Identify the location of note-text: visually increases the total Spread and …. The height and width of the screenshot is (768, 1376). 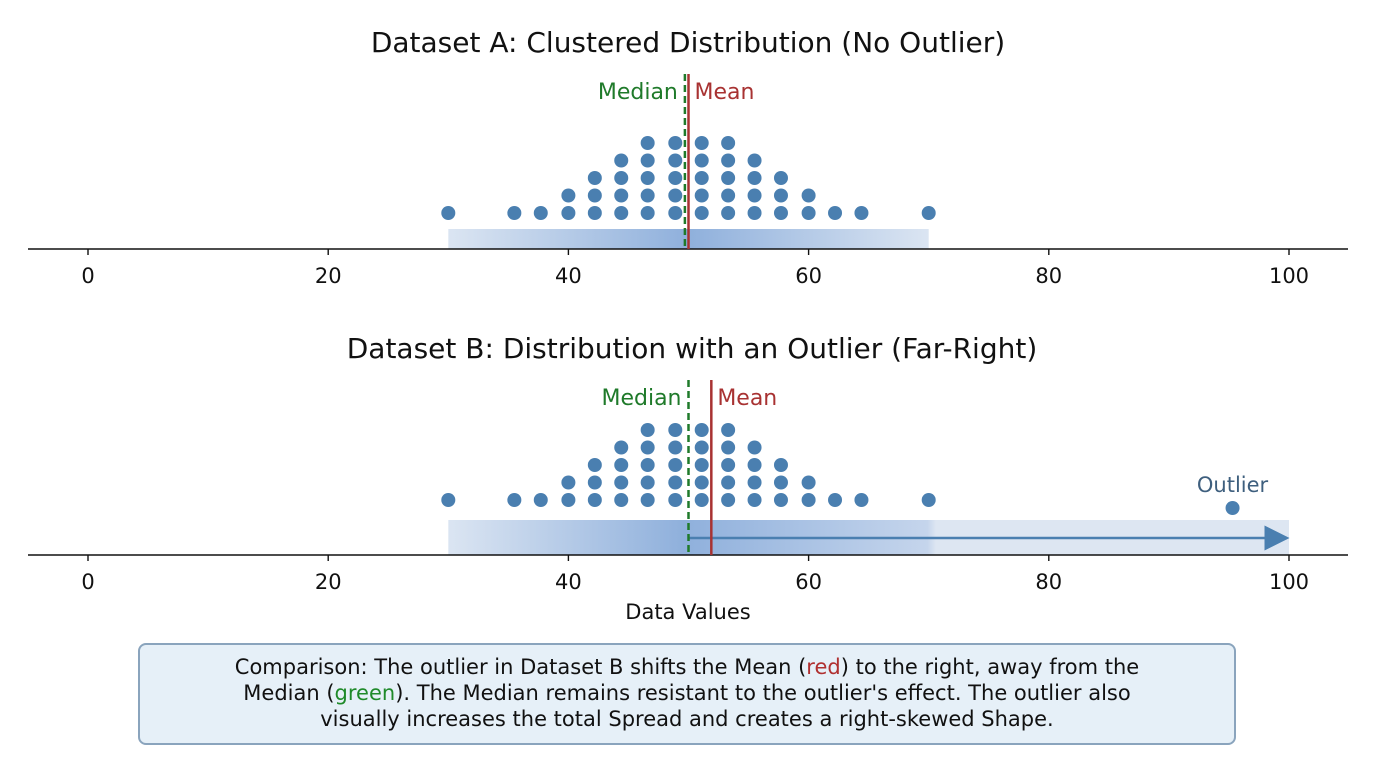
(687, 719).